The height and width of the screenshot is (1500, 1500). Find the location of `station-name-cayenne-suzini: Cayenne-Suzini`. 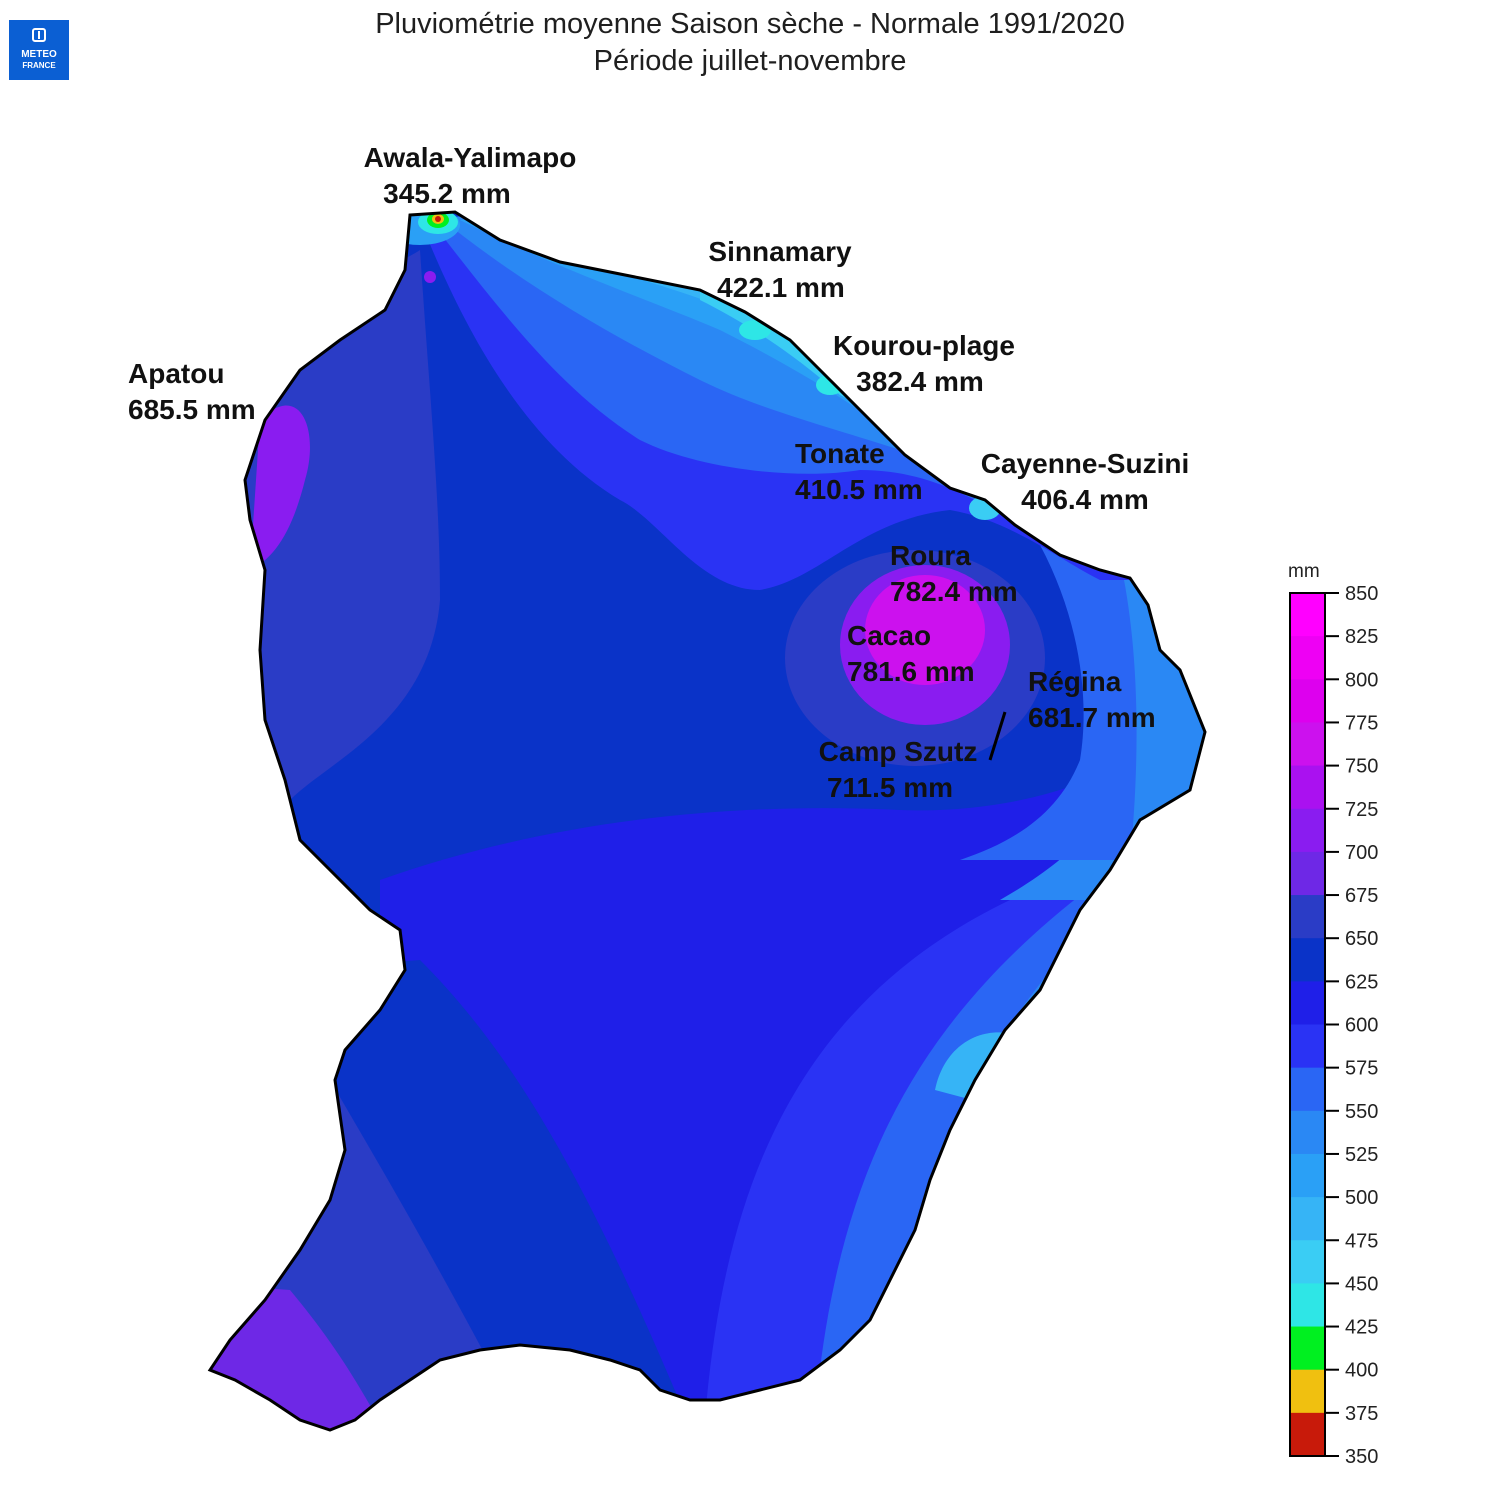

station-name-cayenne-suzini: Cayenne-Suzini is located at coordinates (1085, 463).